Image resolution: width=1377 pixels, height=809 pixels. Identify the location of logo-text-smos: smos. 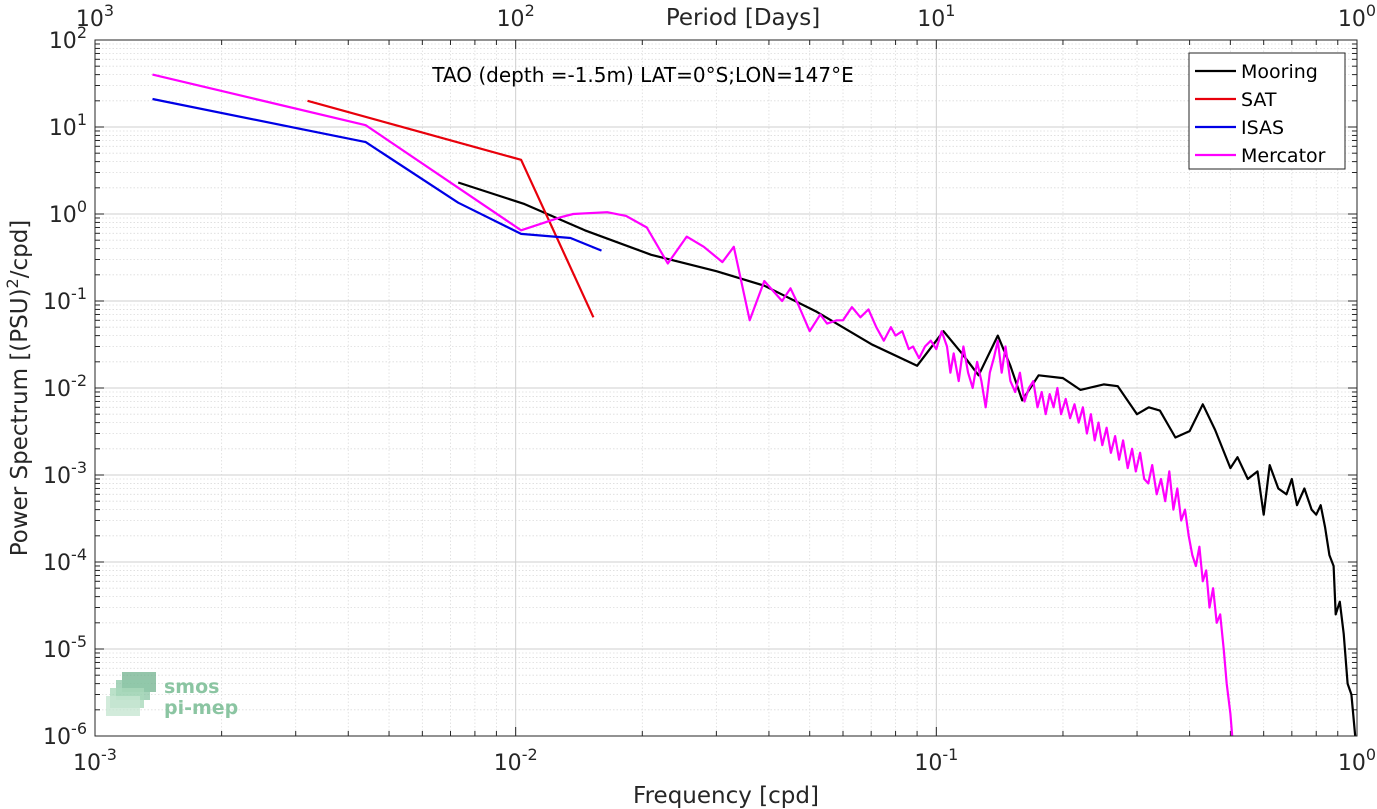
(191, 687).